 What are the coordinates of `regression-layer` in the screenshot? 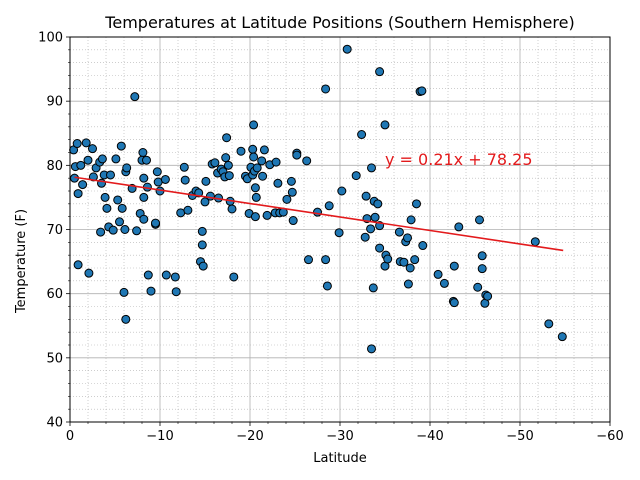 It's located at (319, 214).